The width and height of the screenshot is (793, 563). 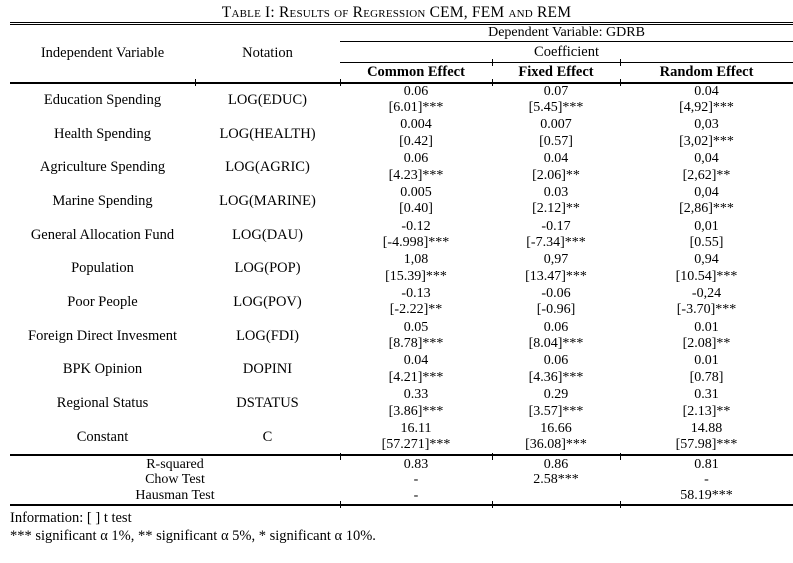 What do you see at coordinates (556, 276) in the screenshot?
I see `t-statistic: [13.47]***` at bounding box center [556, 276].